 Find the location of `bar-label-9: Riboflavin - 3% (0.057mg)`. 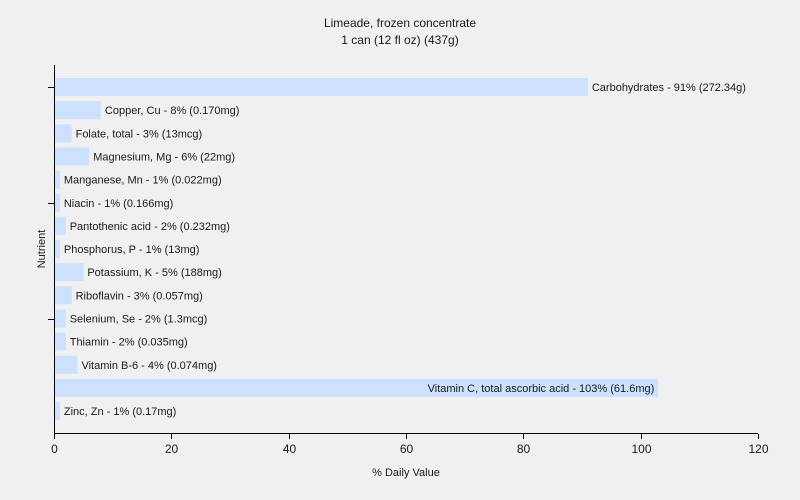

bar-label-9: Riboflavin - 3% (0.057mg) is located at coordinates (139, 296).